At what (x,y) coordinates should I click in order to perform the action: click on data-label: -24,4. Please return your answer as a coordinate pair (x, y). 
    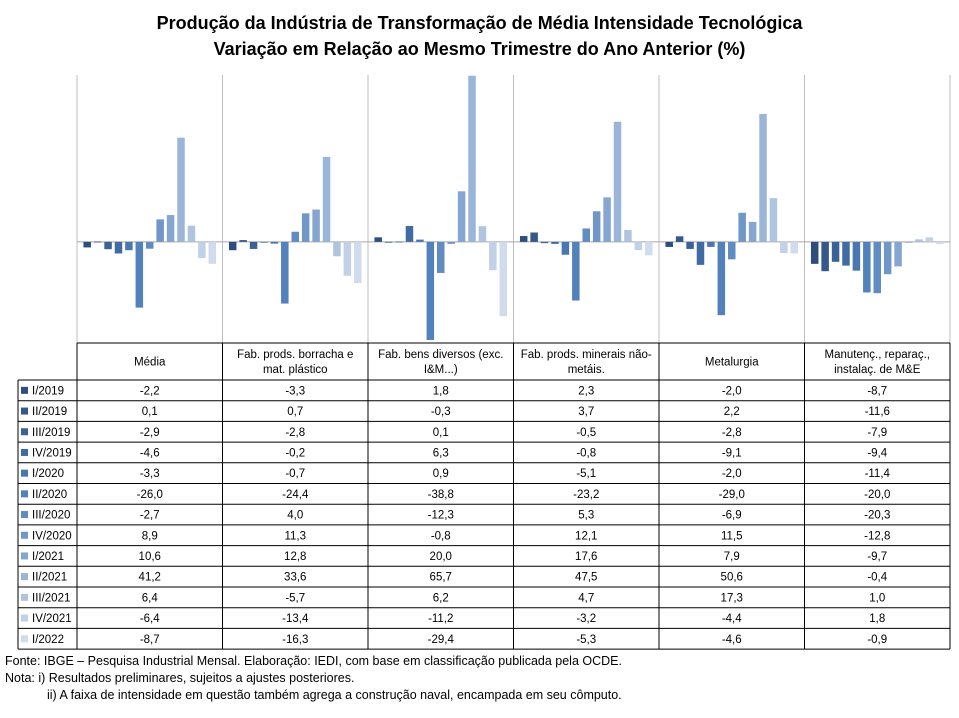
    Looking at the image, I should click on (295, 495).